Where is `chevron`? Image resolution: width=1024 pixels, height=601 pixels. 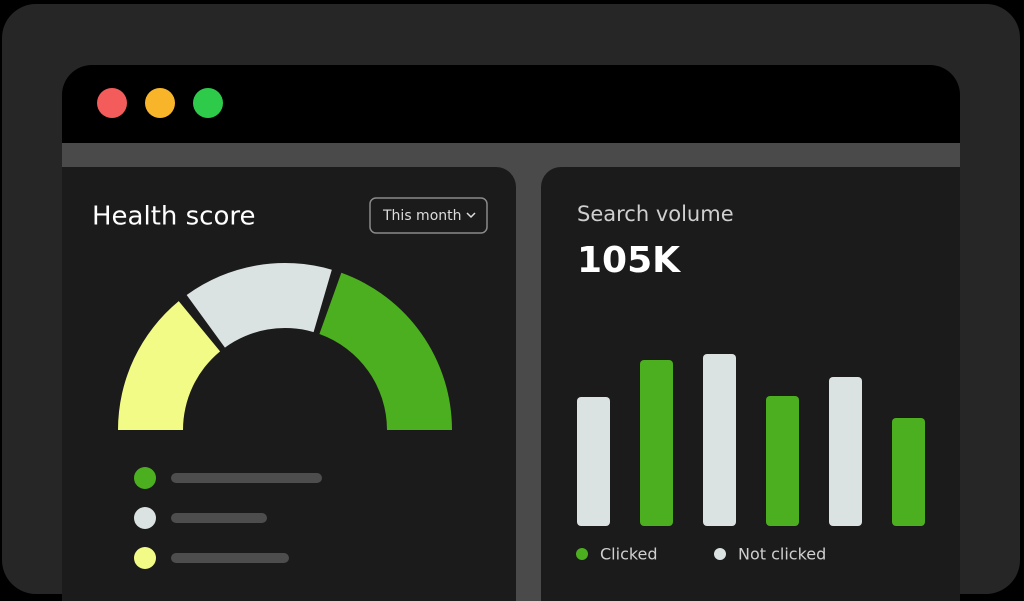 chevron is located at coordinates (471, 215).